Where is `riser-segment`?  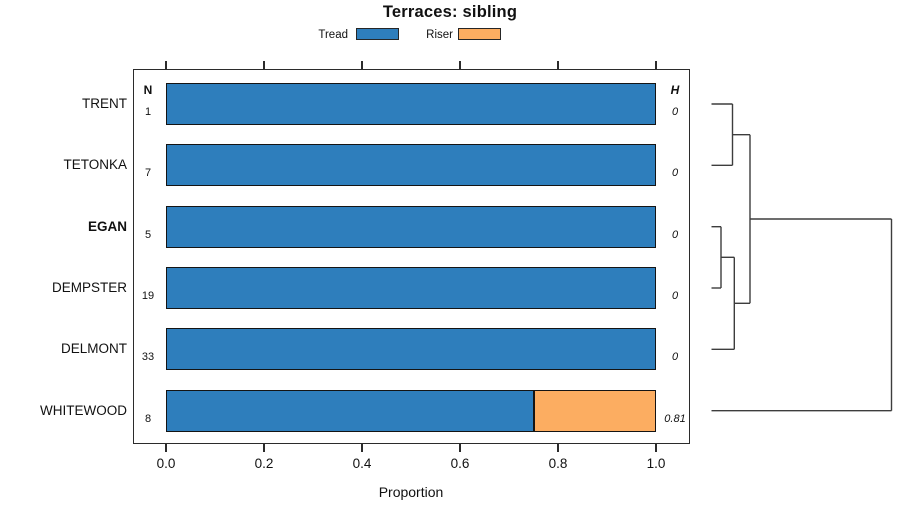
riser-segment is located at coordinates (594, 410).